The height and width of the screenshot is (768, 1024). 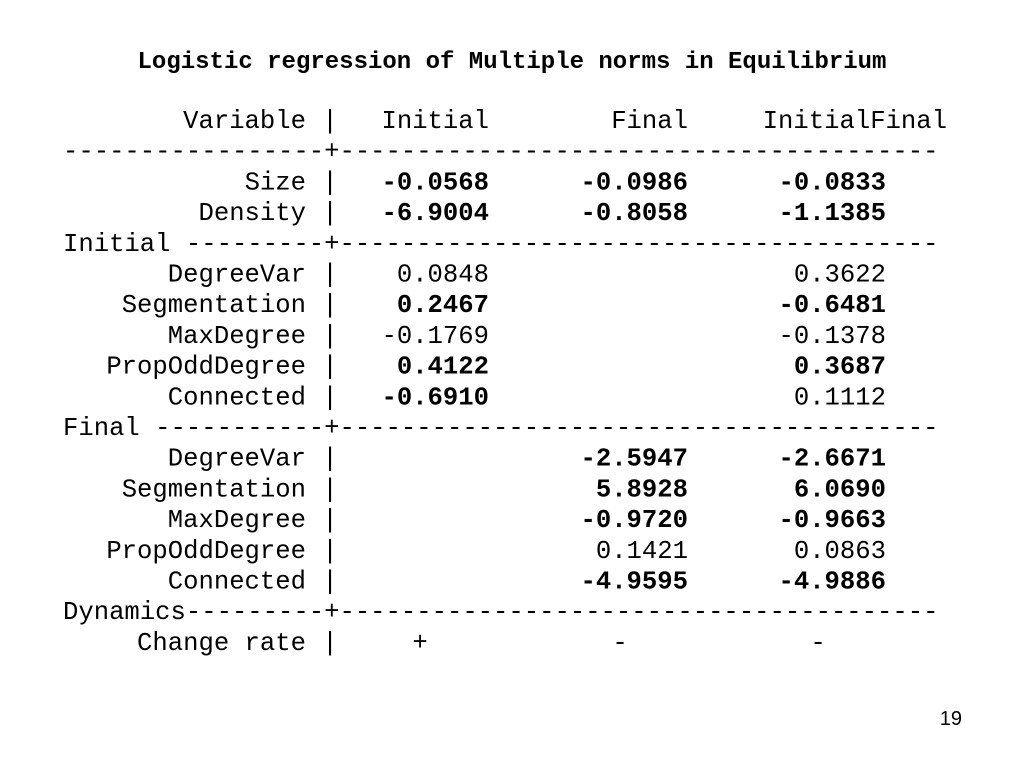 What do you see at coordinates (419, 643) in the screenshot?
I see `table-cell: +` at bounding box center [419, 643].